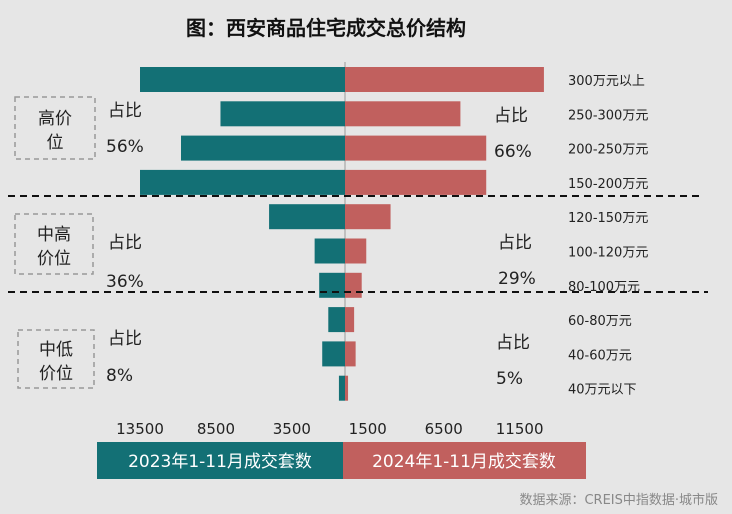 Image resolution: width=732 pixels, height=514 pixels. What do you see at coordinates (444, 429) in the screenshot?
I see `tick-label-right: 6500` at bounding box center [444, 429].